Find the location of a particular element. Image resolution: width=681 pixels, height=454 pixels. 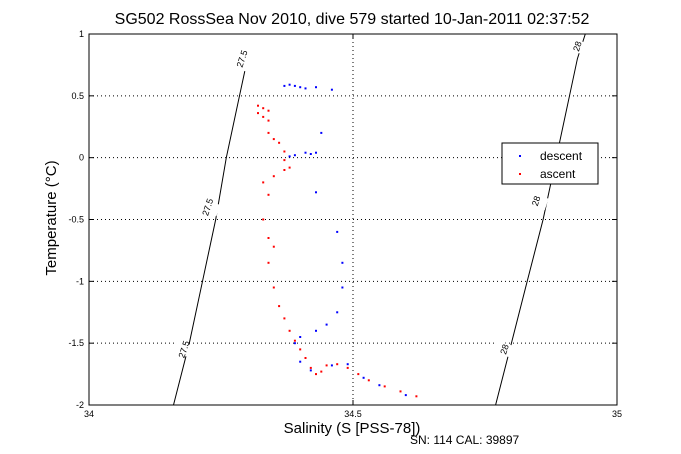

legend-label-ascent: ascent is located at coordinates (558, 174).